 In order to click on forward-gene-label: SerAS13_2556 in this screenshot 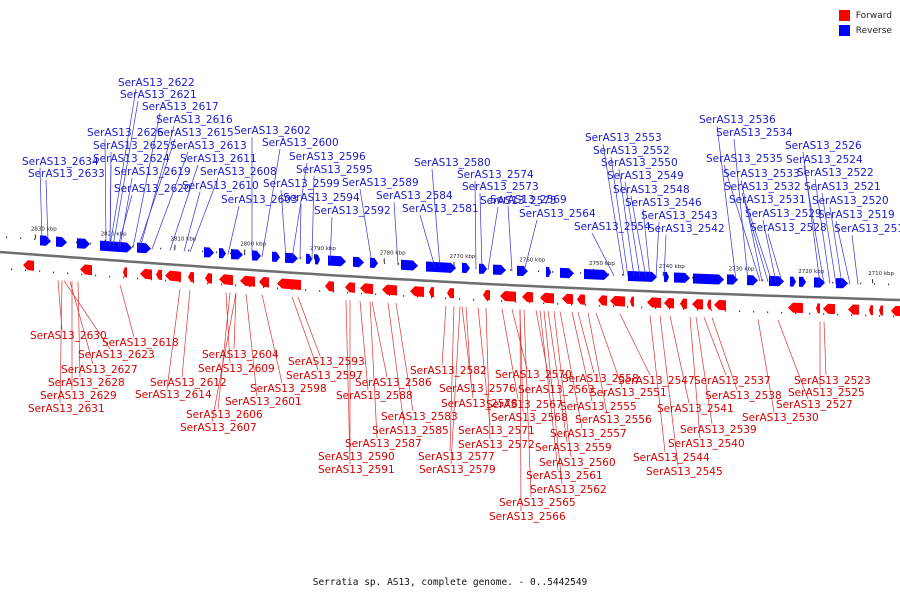, I will do `click(613, 420)`.